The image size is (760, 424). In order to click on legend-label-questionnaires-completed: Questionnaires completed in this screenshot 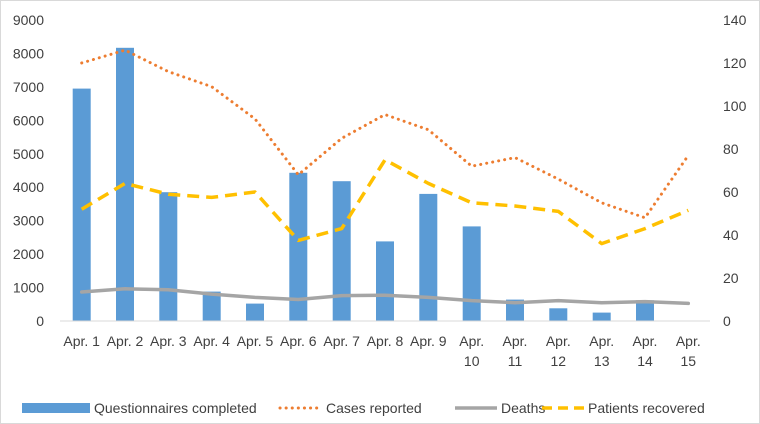, I will do `click(175, 408)`.